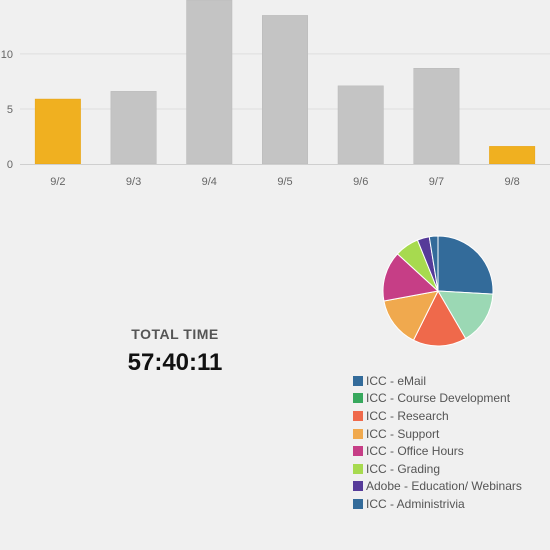 The height and width of the screenshot is (550, 550). What do you see at coordinates (10, 165) in the screenshot?
I see `y-tick-label: 0` at bounding box center [10, 165].